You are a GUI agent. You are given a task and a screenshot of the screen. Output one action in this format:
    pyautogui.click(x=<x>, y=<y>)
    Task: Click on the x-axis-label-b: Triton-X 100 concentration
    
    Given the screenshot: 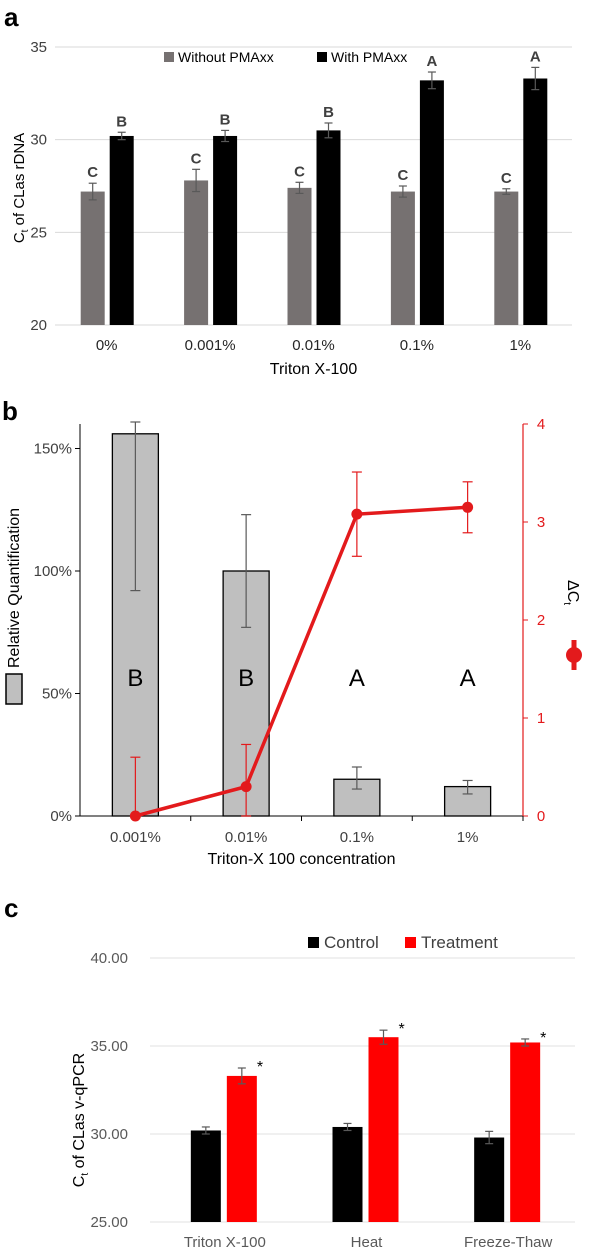 What is the action you would take?
    pyautogui.click(x=302, y=859)
    